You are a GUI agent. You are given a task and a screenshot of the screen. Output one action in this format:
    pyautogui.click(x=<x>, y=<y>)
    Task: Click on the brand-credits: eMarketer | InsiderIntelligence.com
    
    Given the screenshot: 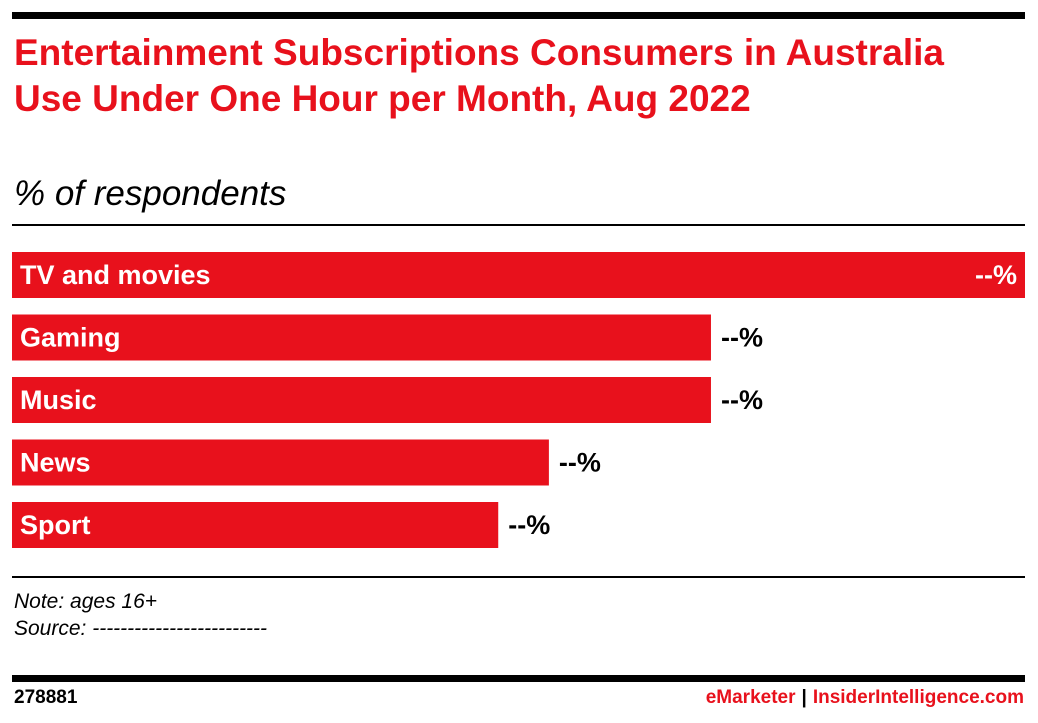 What is the action you would take?
    pyautogui.click(x=865, y=698)
    